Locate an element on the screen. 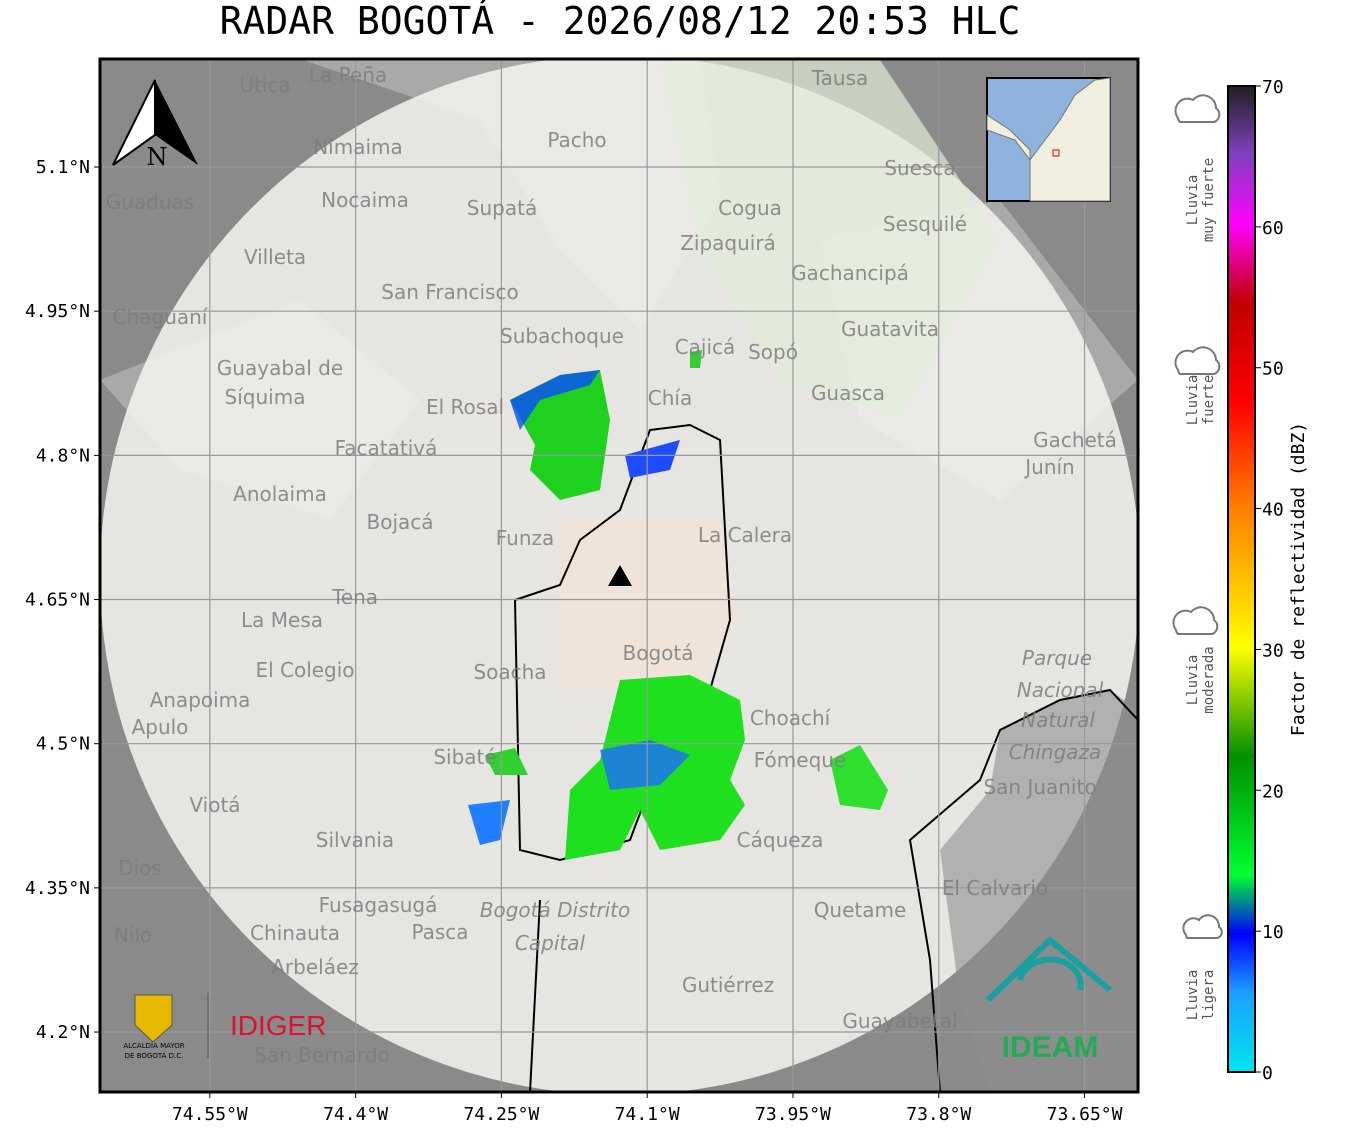 This screenshot has width=1349, height=1139. place-label: San Bernardo is located at coordinates (322, 1055).